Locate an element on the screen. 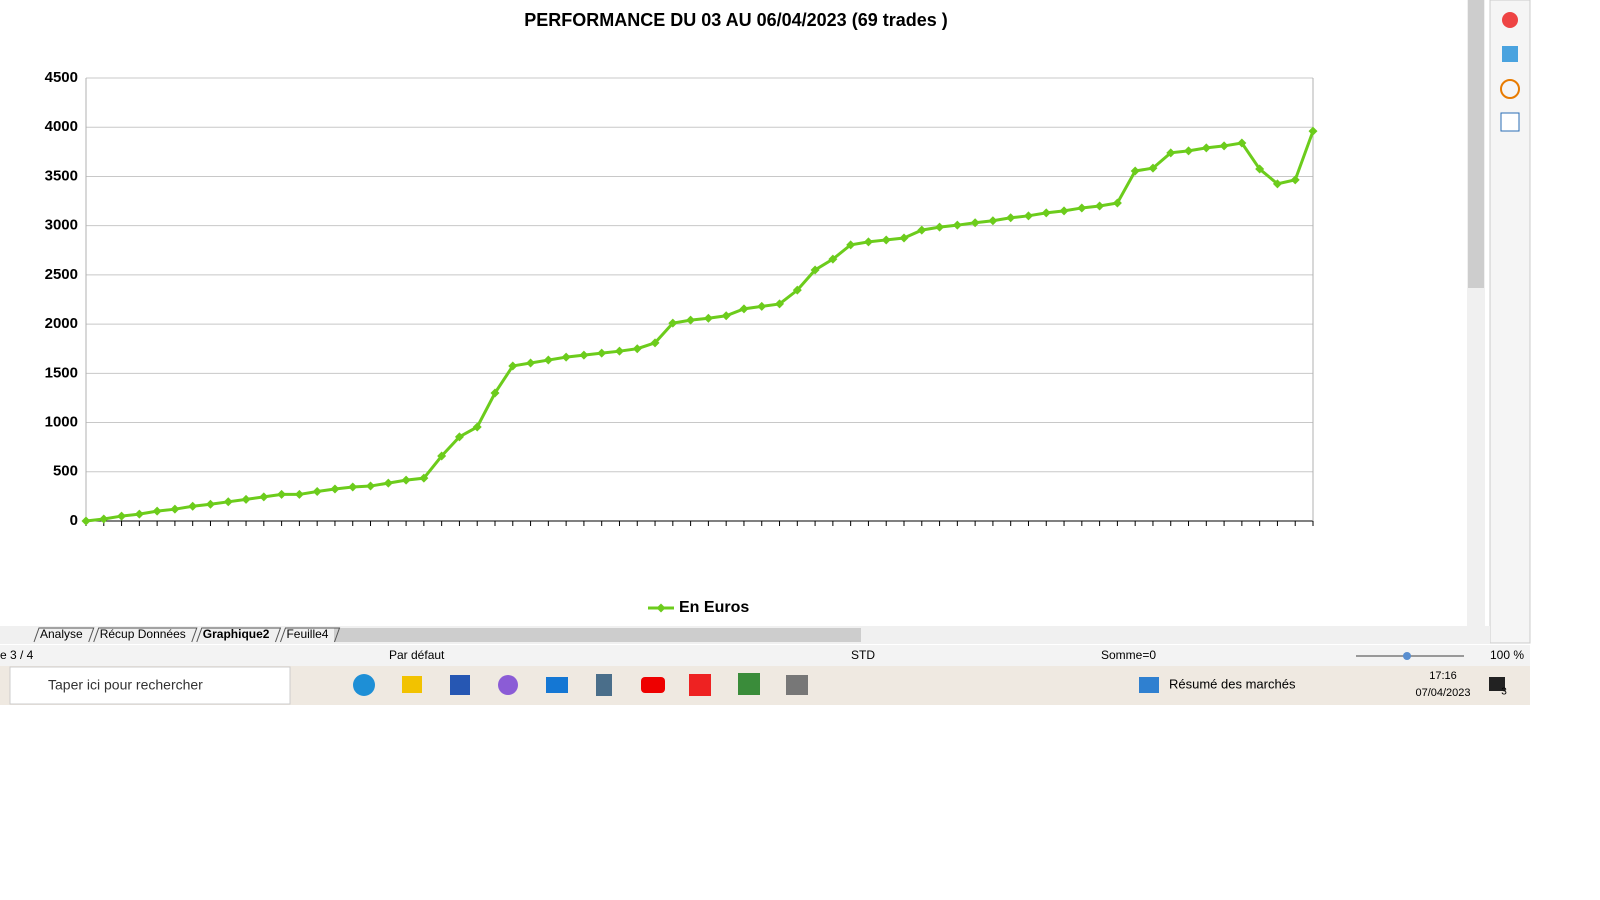  status-text: Somme=0 is located at coordinates (1128, 655).